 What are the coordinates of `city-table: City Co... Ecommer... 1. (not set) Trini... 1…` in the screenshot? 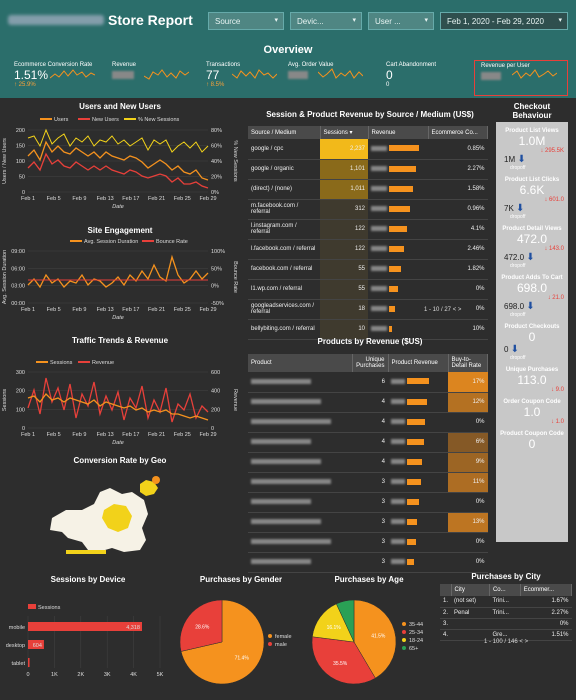 It's located at (506, 612).